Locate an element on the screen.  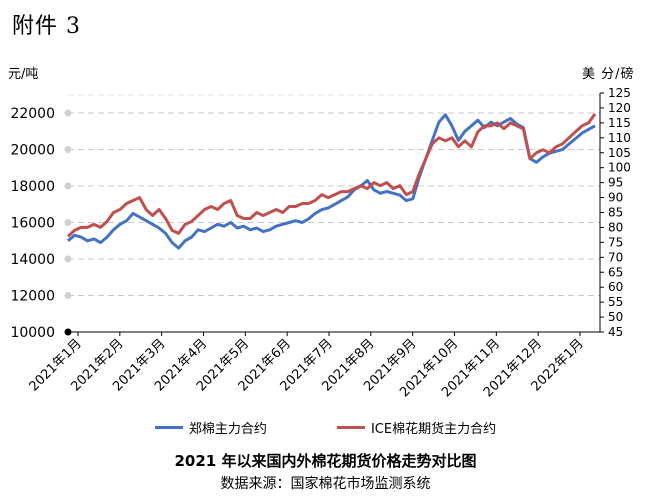
legend-item-zce: 郑棉主力合约 is located at coordinates (210, 427).